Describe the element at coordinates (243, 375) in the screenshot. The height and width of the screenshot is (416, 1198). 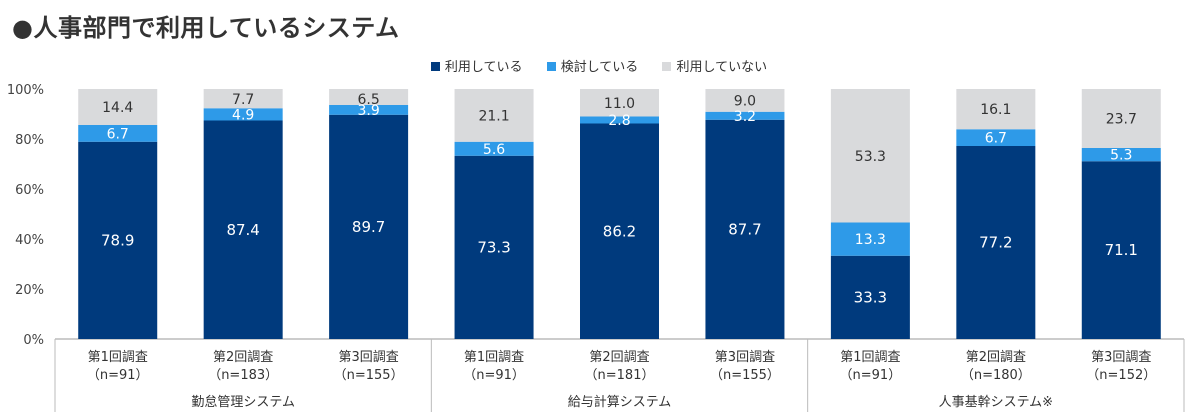
I see `category-n-label: （n=183）` at that location.